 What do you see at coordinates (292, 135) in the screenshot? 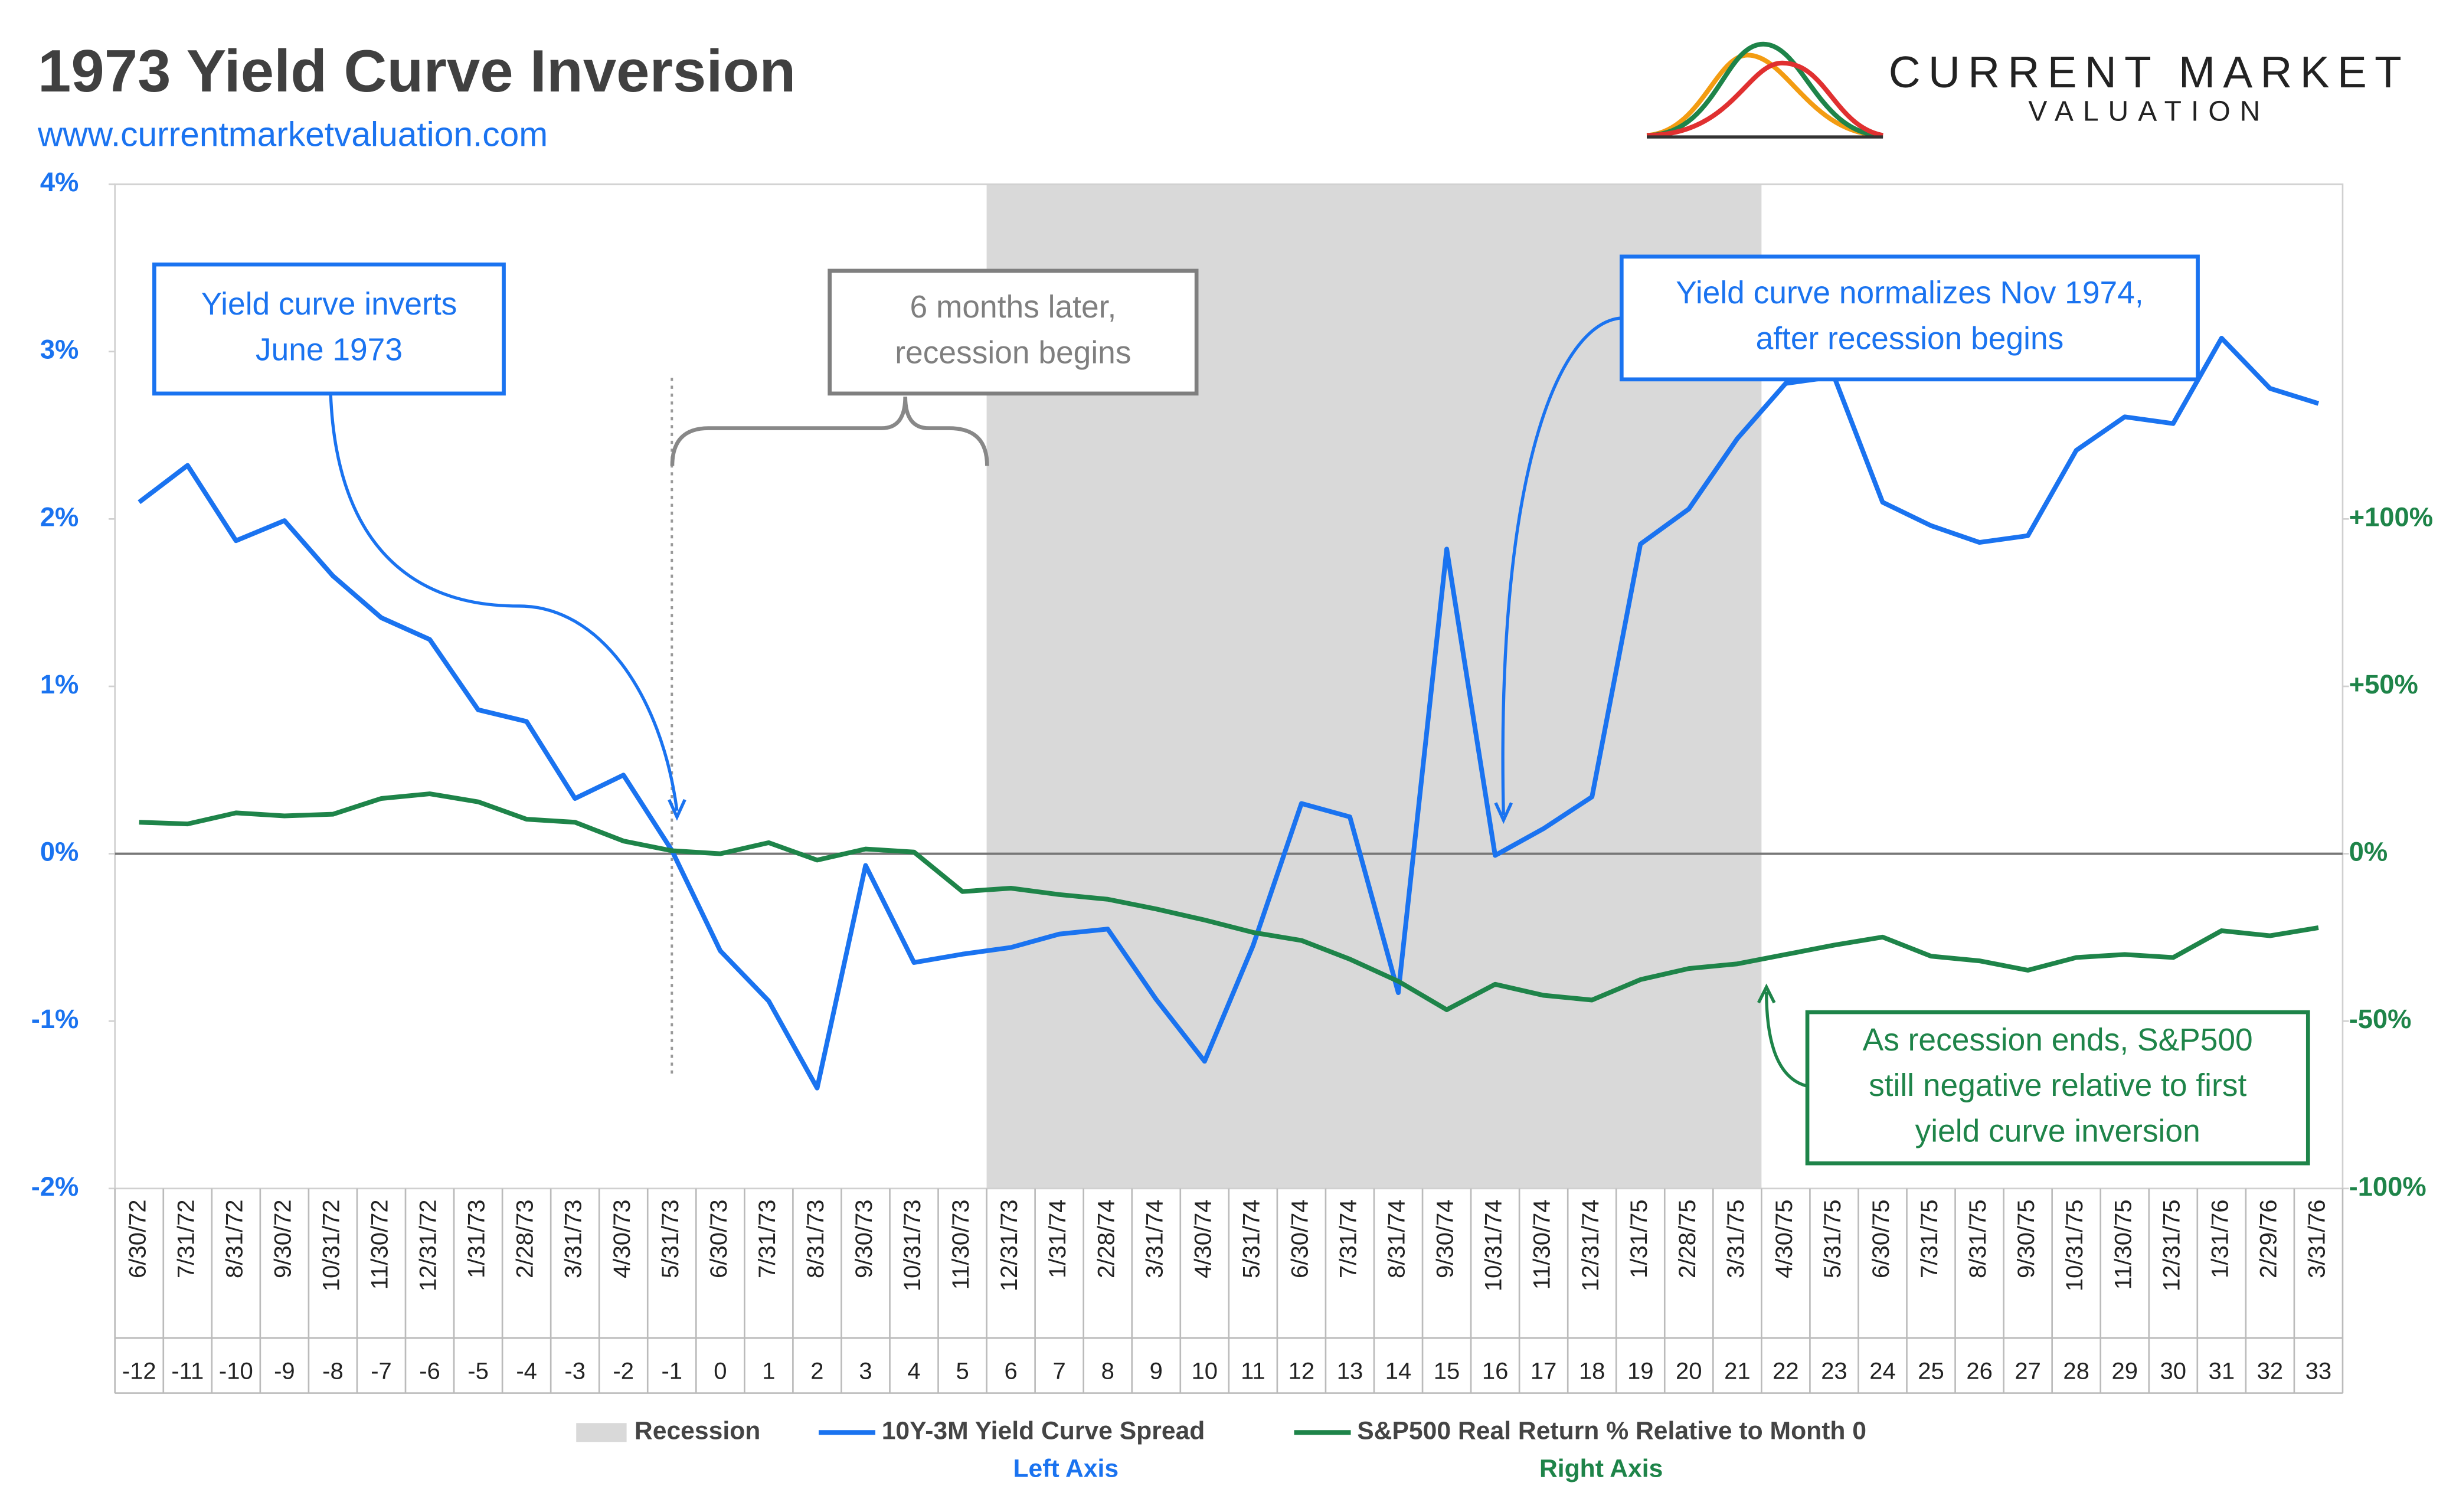
I see `chart-subtitle: www.currentmarketvaluation.com` at bounding box center [292, 135].